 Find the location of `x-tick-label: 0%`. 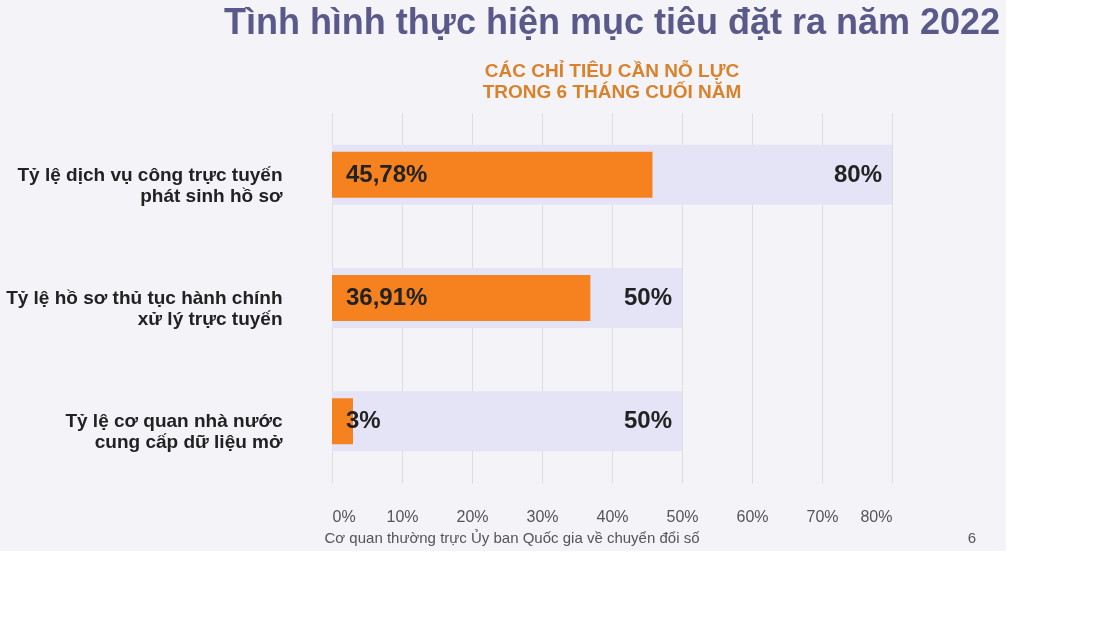

x-tick-label: 0% is located at coordinates (344, 516).